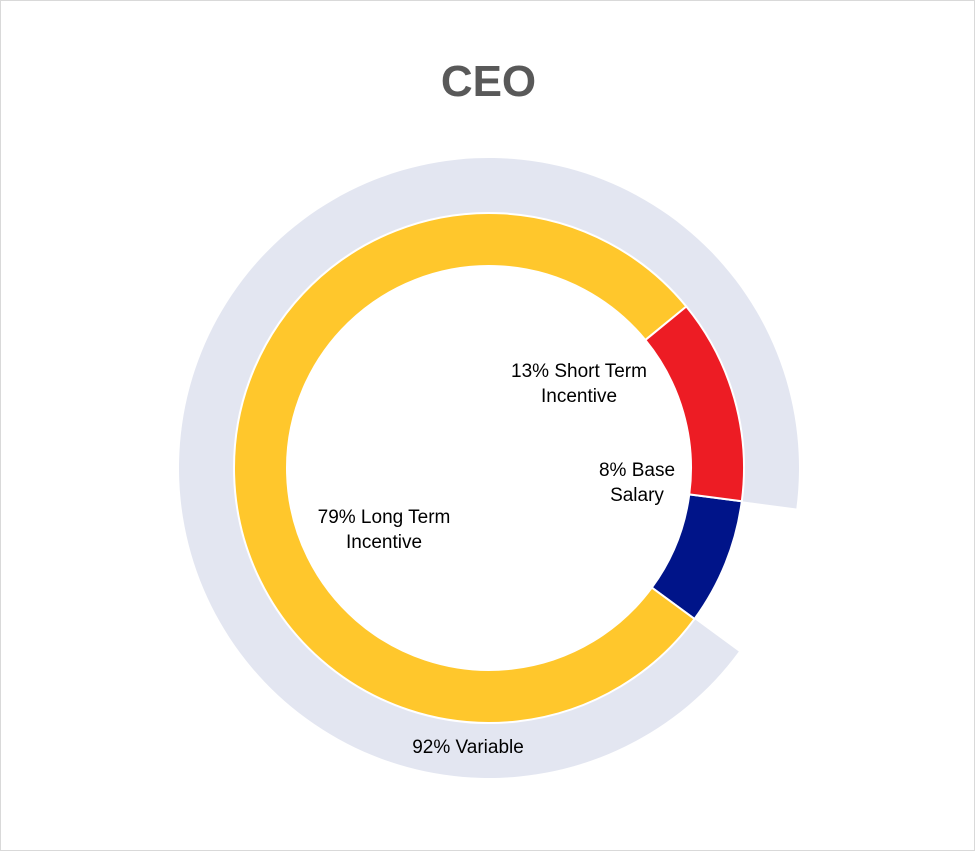 This screenshot has width=975, height=852. What do you see at coordinates (637, 483) in the screenshot?
I see `label-base-salary: 8% Base Salary` at bounding box center [637, 483].